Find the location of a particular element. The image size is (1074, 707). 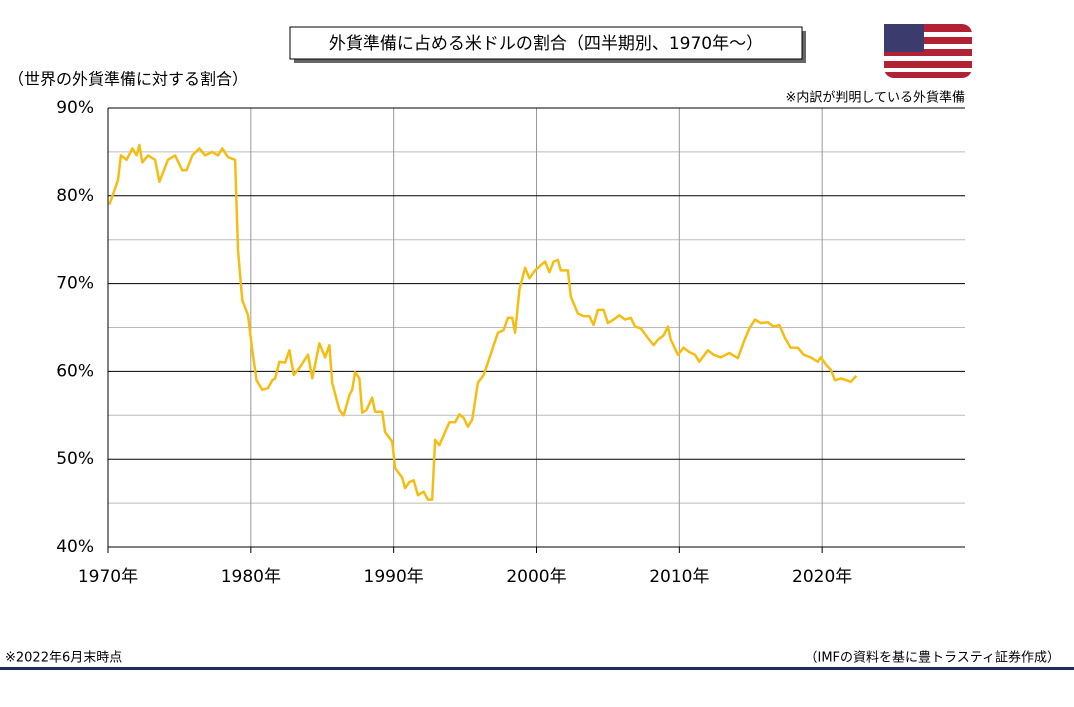

chart-title: 外貨準備に占める米ドルの割合（四半期別、1970年～） is located at coordinates (546, 44).